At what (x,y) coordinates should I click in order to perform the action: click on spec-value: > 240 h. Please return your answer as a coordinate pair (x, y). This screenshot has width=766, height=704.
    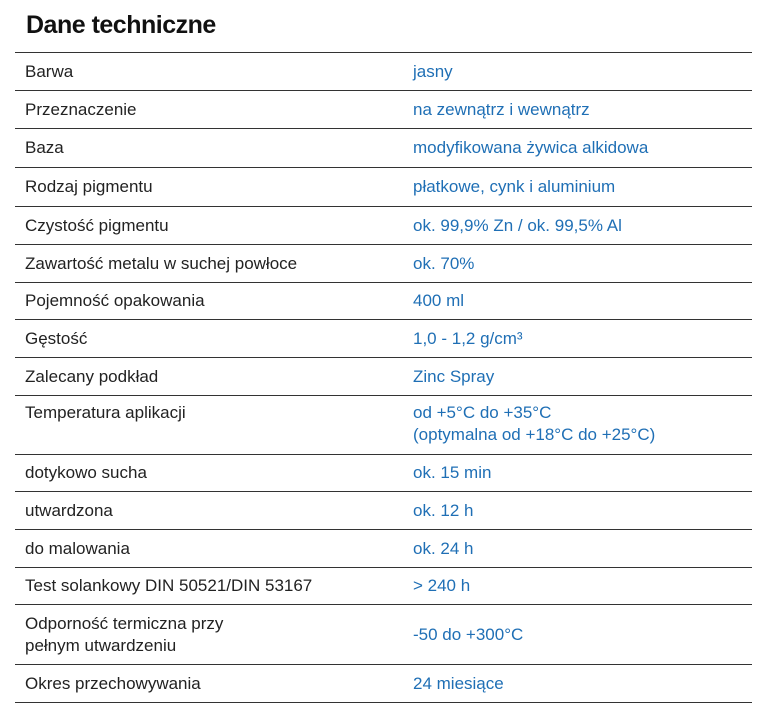
    Looking at the image, I should click on (575, 586).